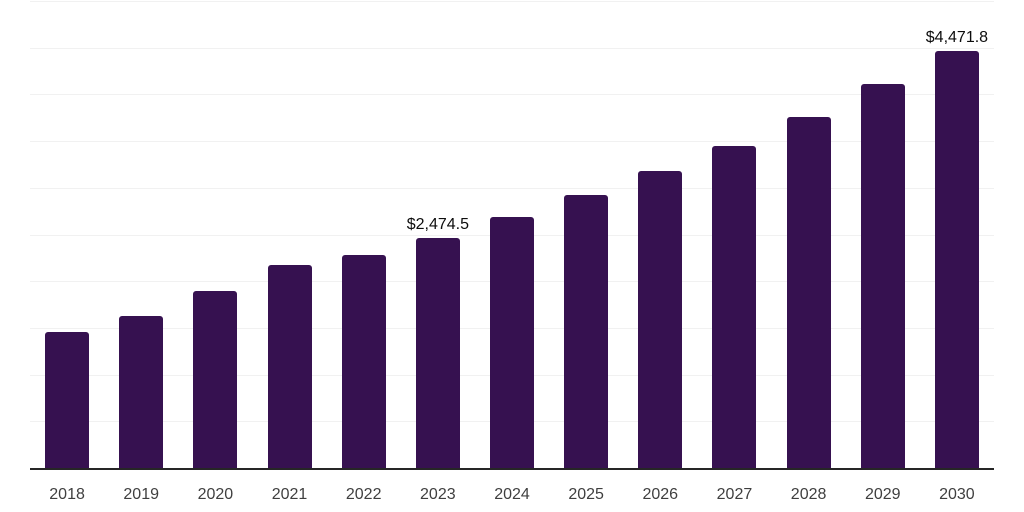 This screenshot has width=1024, height=512. I want to click on bar-2029, so click(882, 276).